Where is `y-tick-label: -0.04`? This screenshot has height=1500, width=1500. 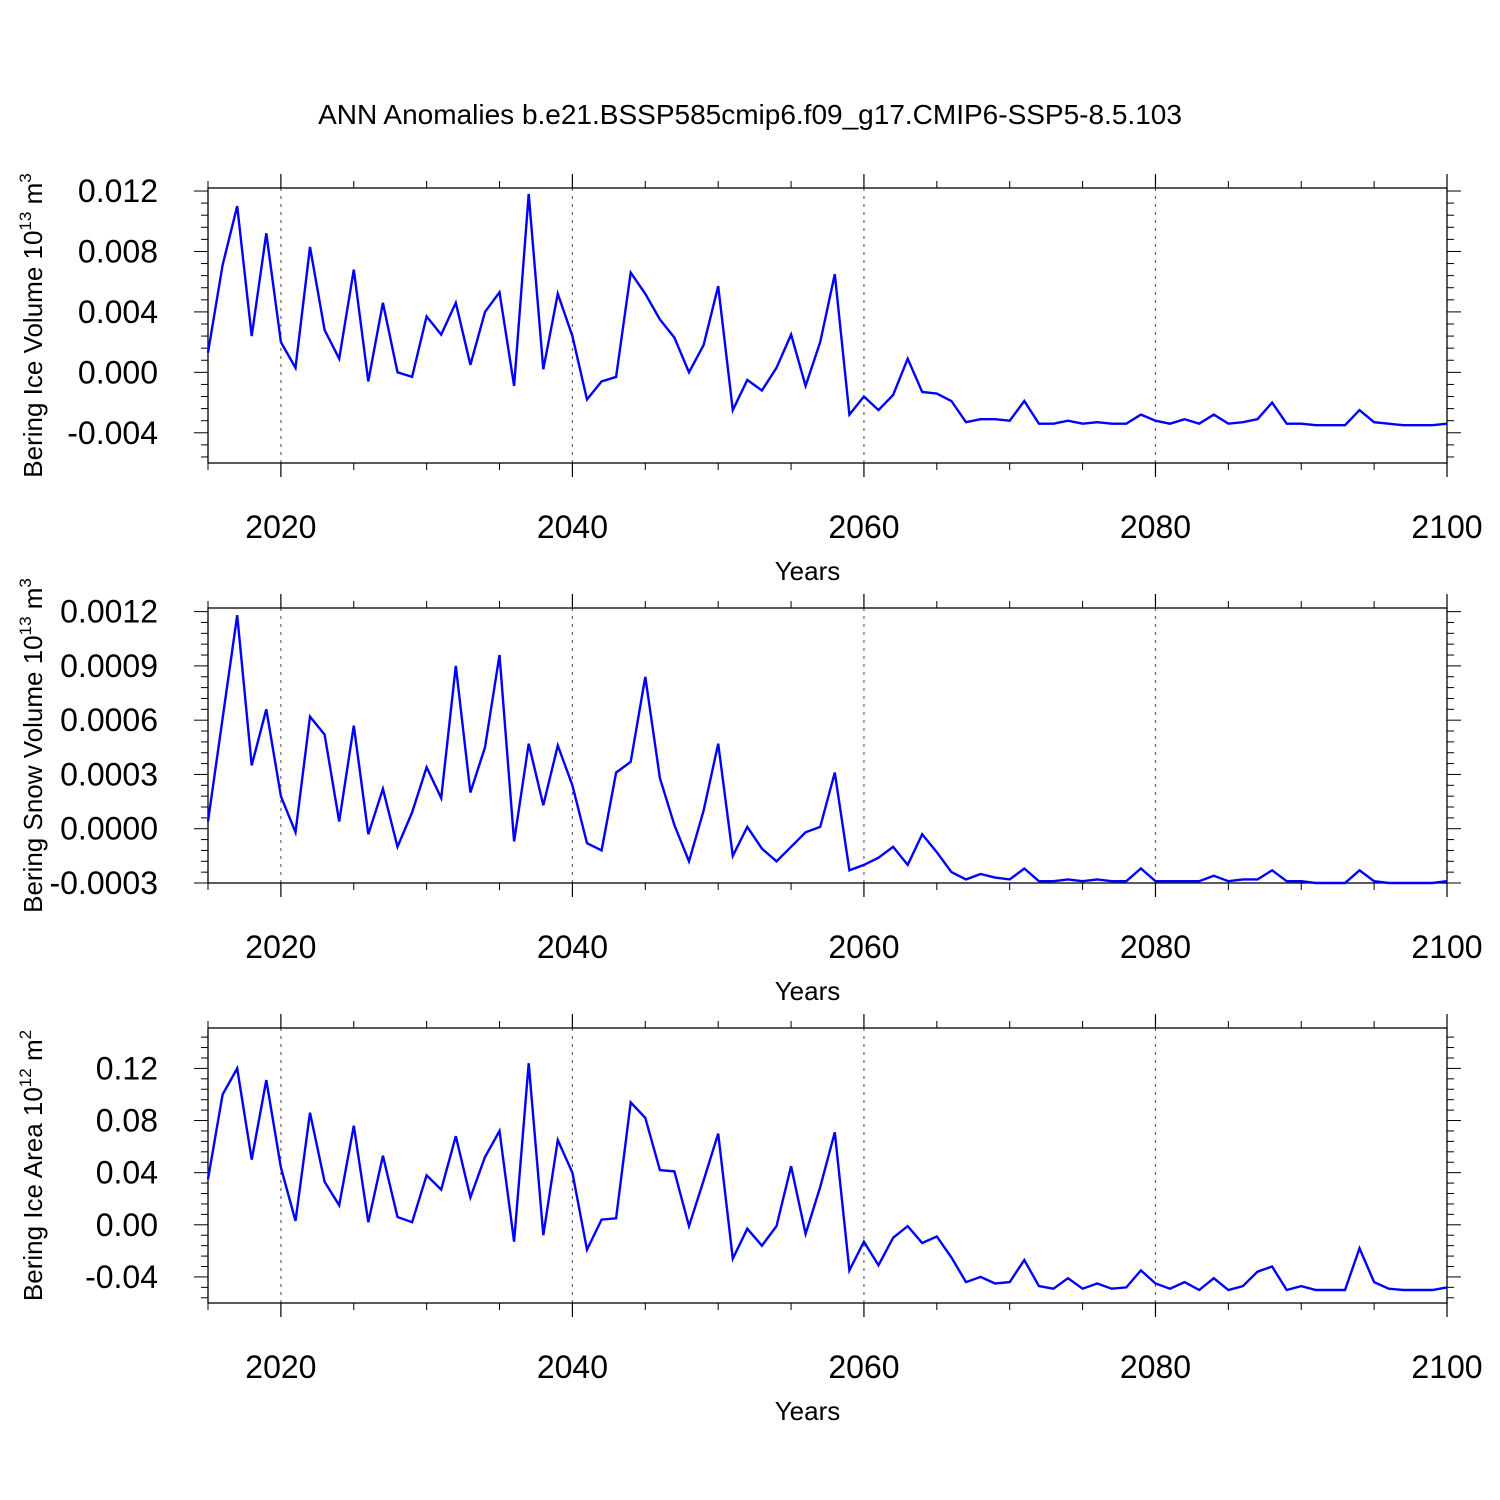 y-tick-label: -0.04 is located at coordinates (121, 1277).